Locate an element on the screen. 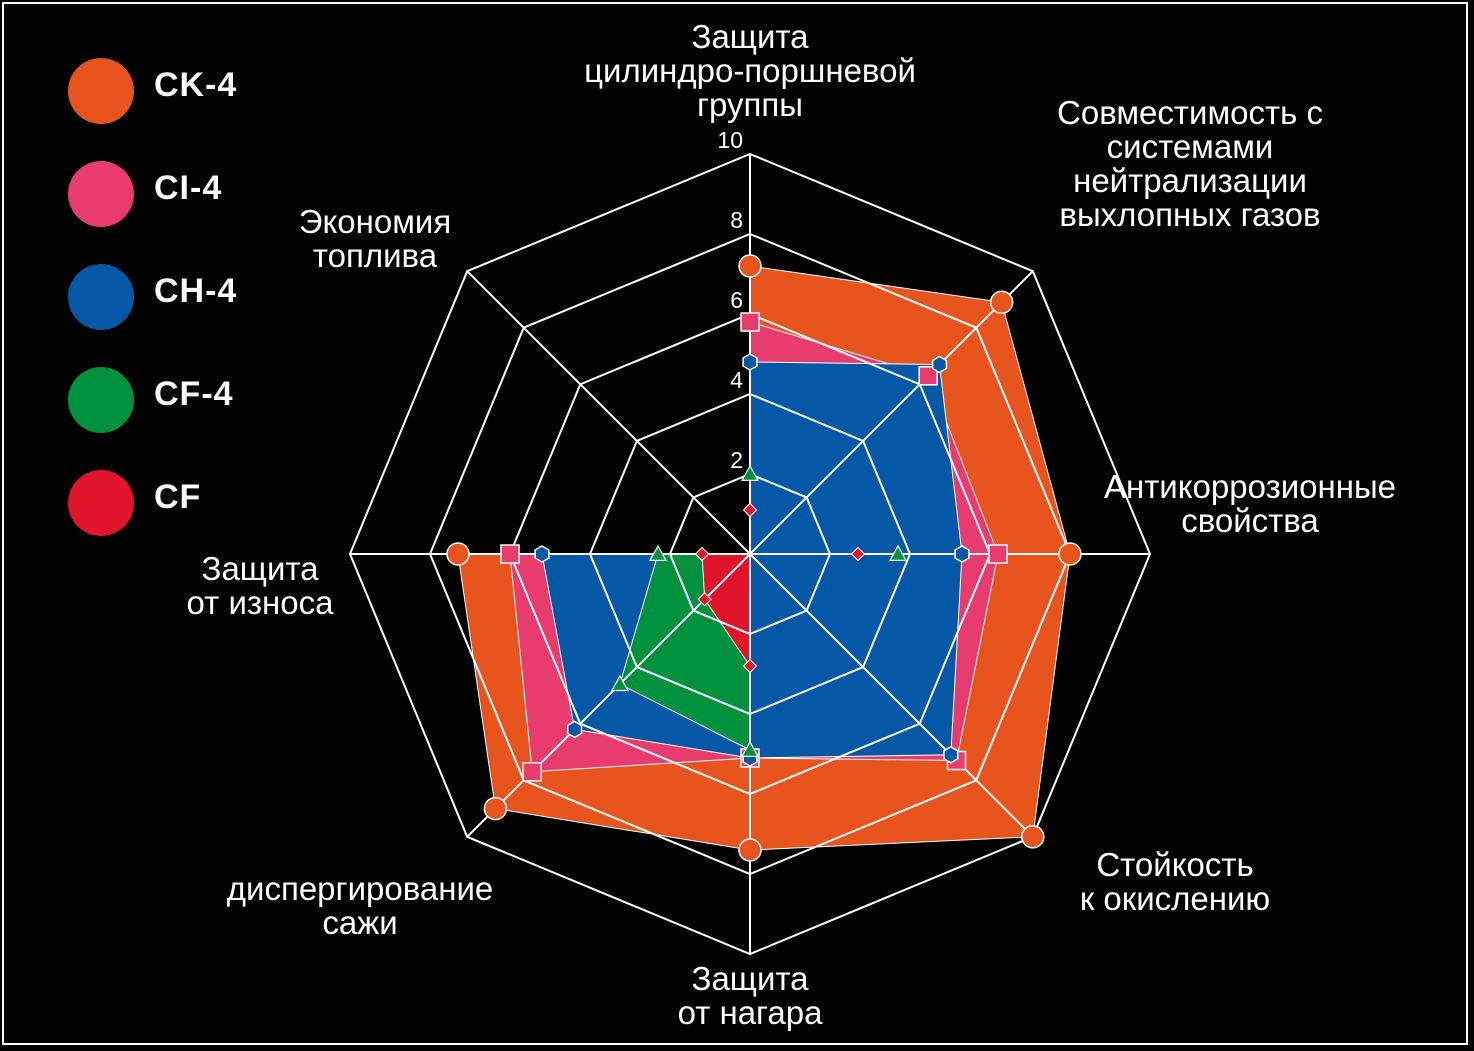 The image size is (1474, 1051). tick-label-8: 8 is located at coordinates (736, 220).